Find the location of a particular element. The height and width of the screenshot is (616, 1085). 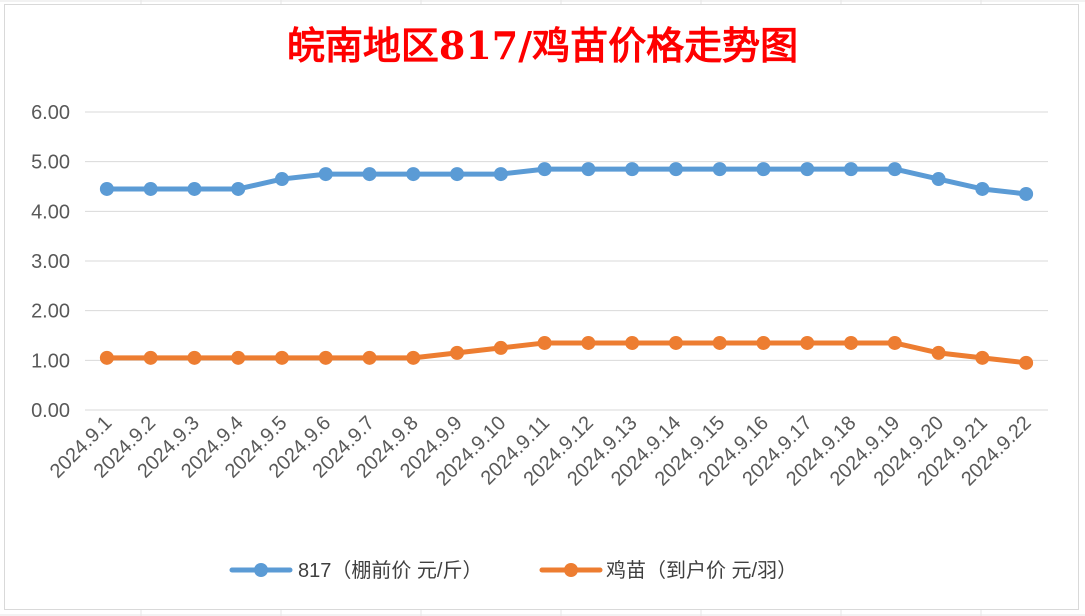

y-tick-label: 0.00 is located at coordinates (50, 411).